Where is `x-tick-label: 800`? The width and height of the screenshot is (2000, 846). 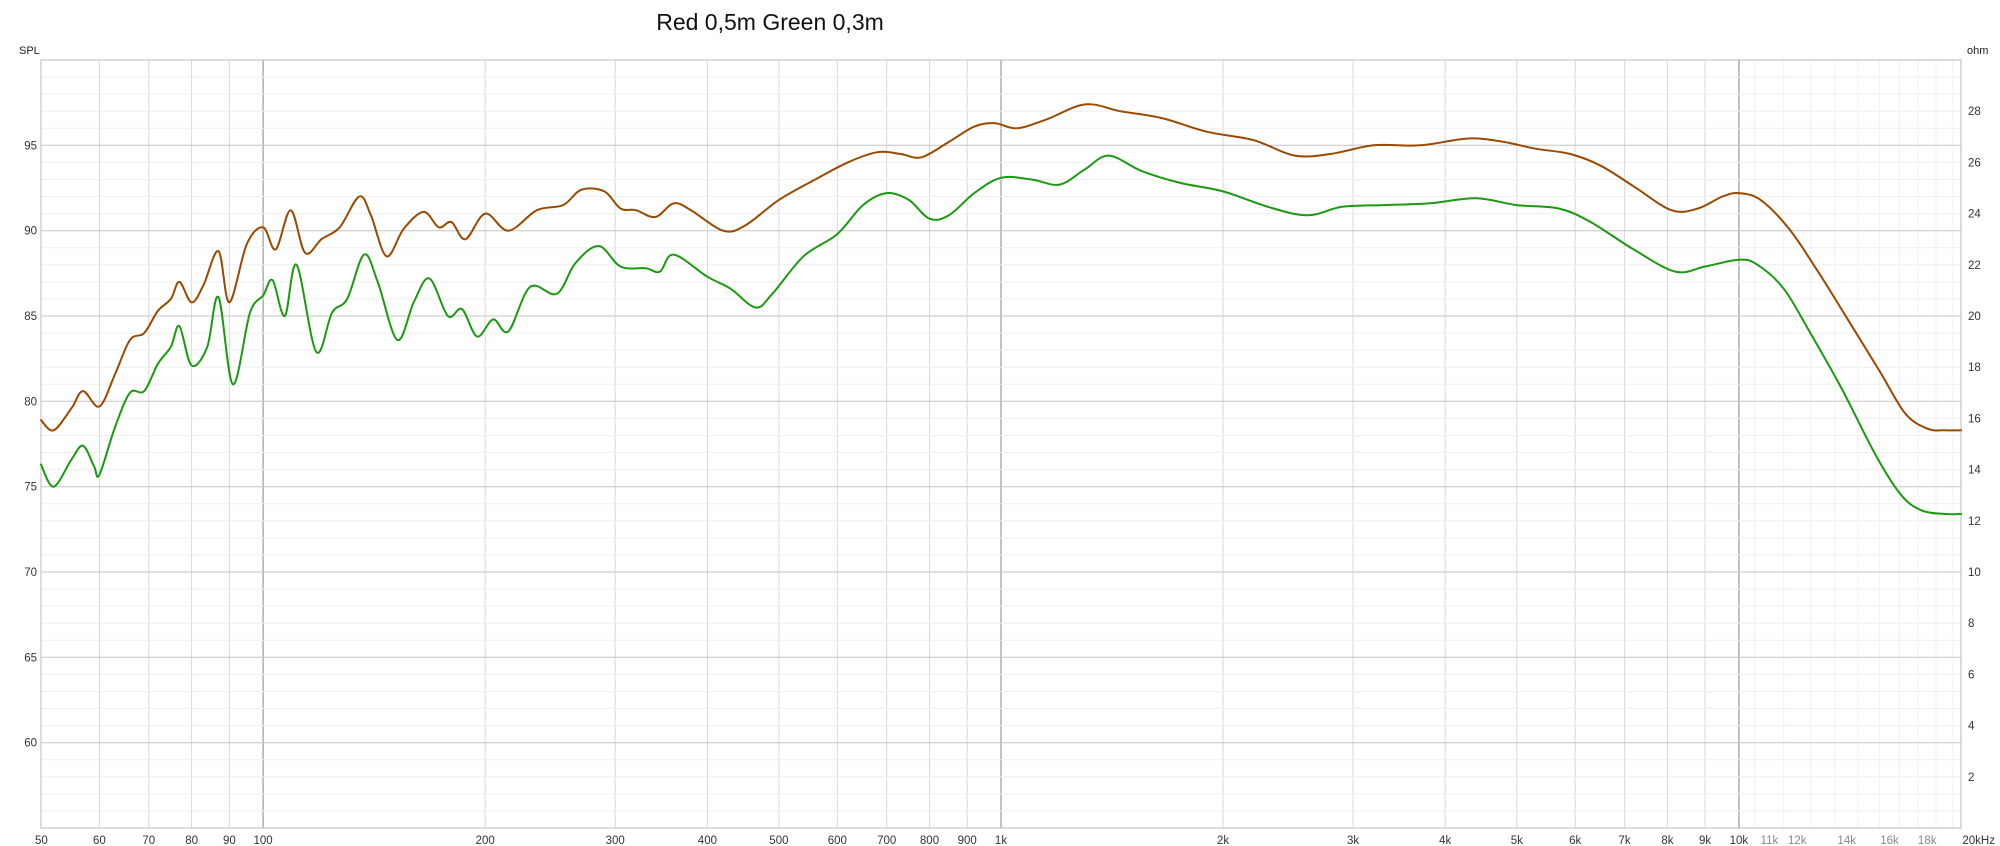 x-tick-label: 800 is located at coordinates (929, 840).